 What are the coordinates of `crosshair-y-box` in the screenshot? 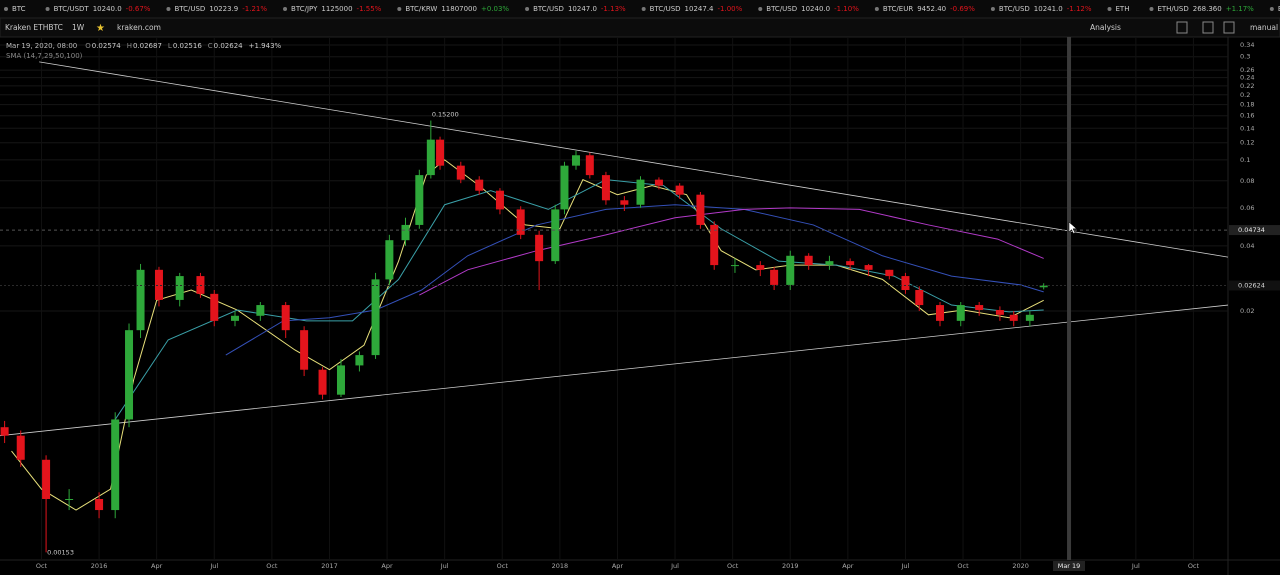 It's located at (1254, 230).